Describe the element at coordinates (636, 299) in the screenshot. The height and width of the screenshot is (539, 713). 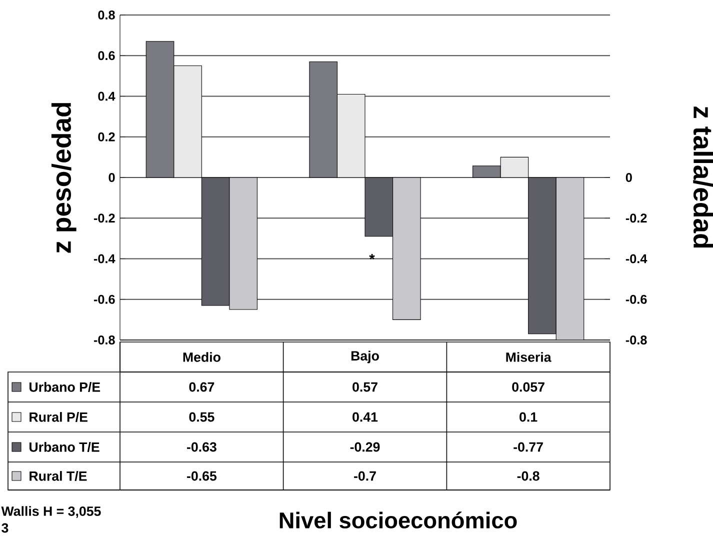
I see `y2-tick-label: -0.6` at that location.